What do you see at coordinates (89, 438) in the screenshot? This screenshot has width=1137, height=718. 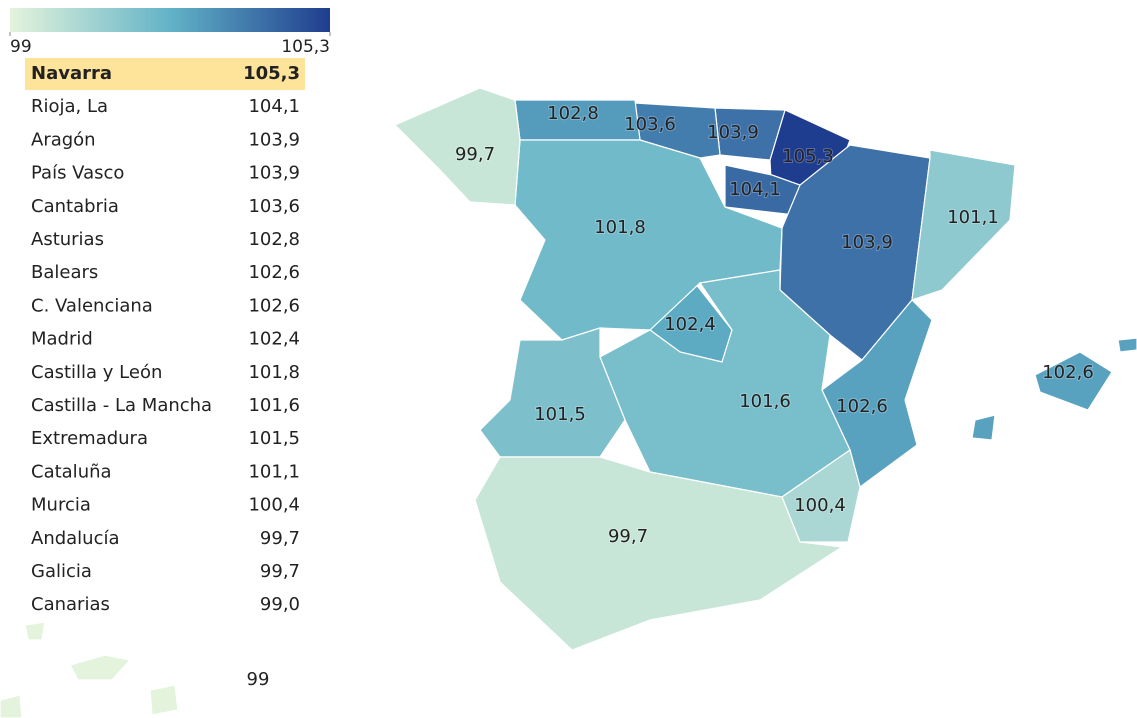 I see `row-name: Extremadura` at bounding box center [89, 438].